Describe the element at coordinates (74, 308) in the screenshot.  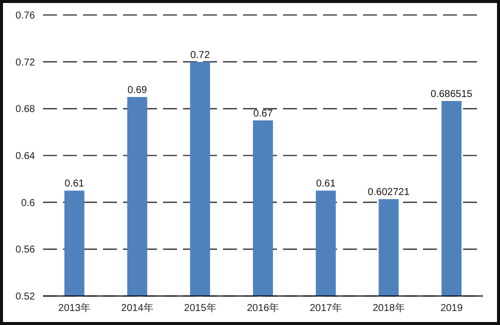
I see `x-tick-label: 2013年` at that location.